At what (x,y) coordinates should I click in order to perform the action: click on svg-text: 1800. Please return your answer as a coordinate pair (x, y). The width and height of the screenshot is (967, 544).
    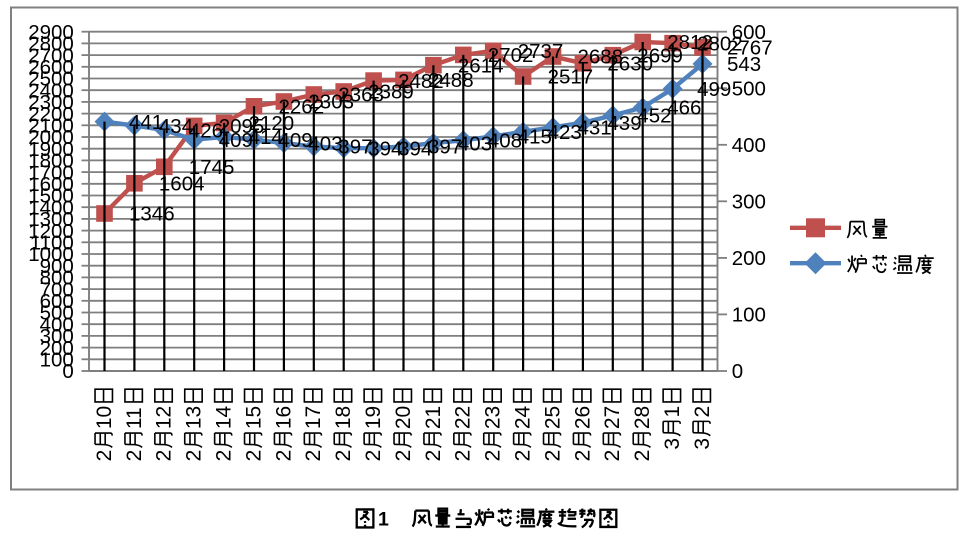
    Looking at the image, I should click on (51, 161).